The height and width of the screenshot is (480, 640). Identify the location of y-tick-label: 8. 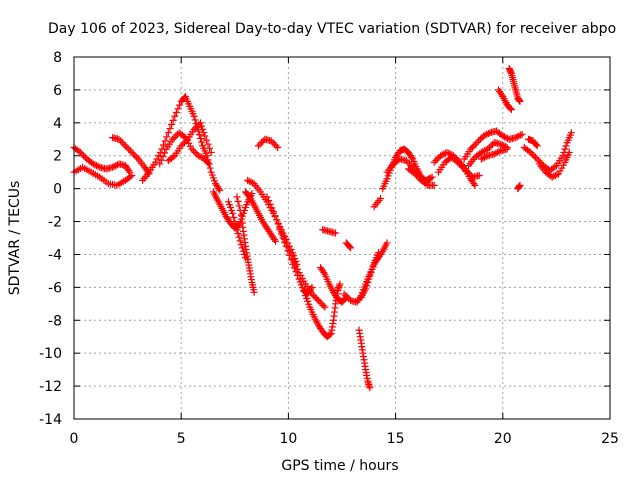
(57, 58).